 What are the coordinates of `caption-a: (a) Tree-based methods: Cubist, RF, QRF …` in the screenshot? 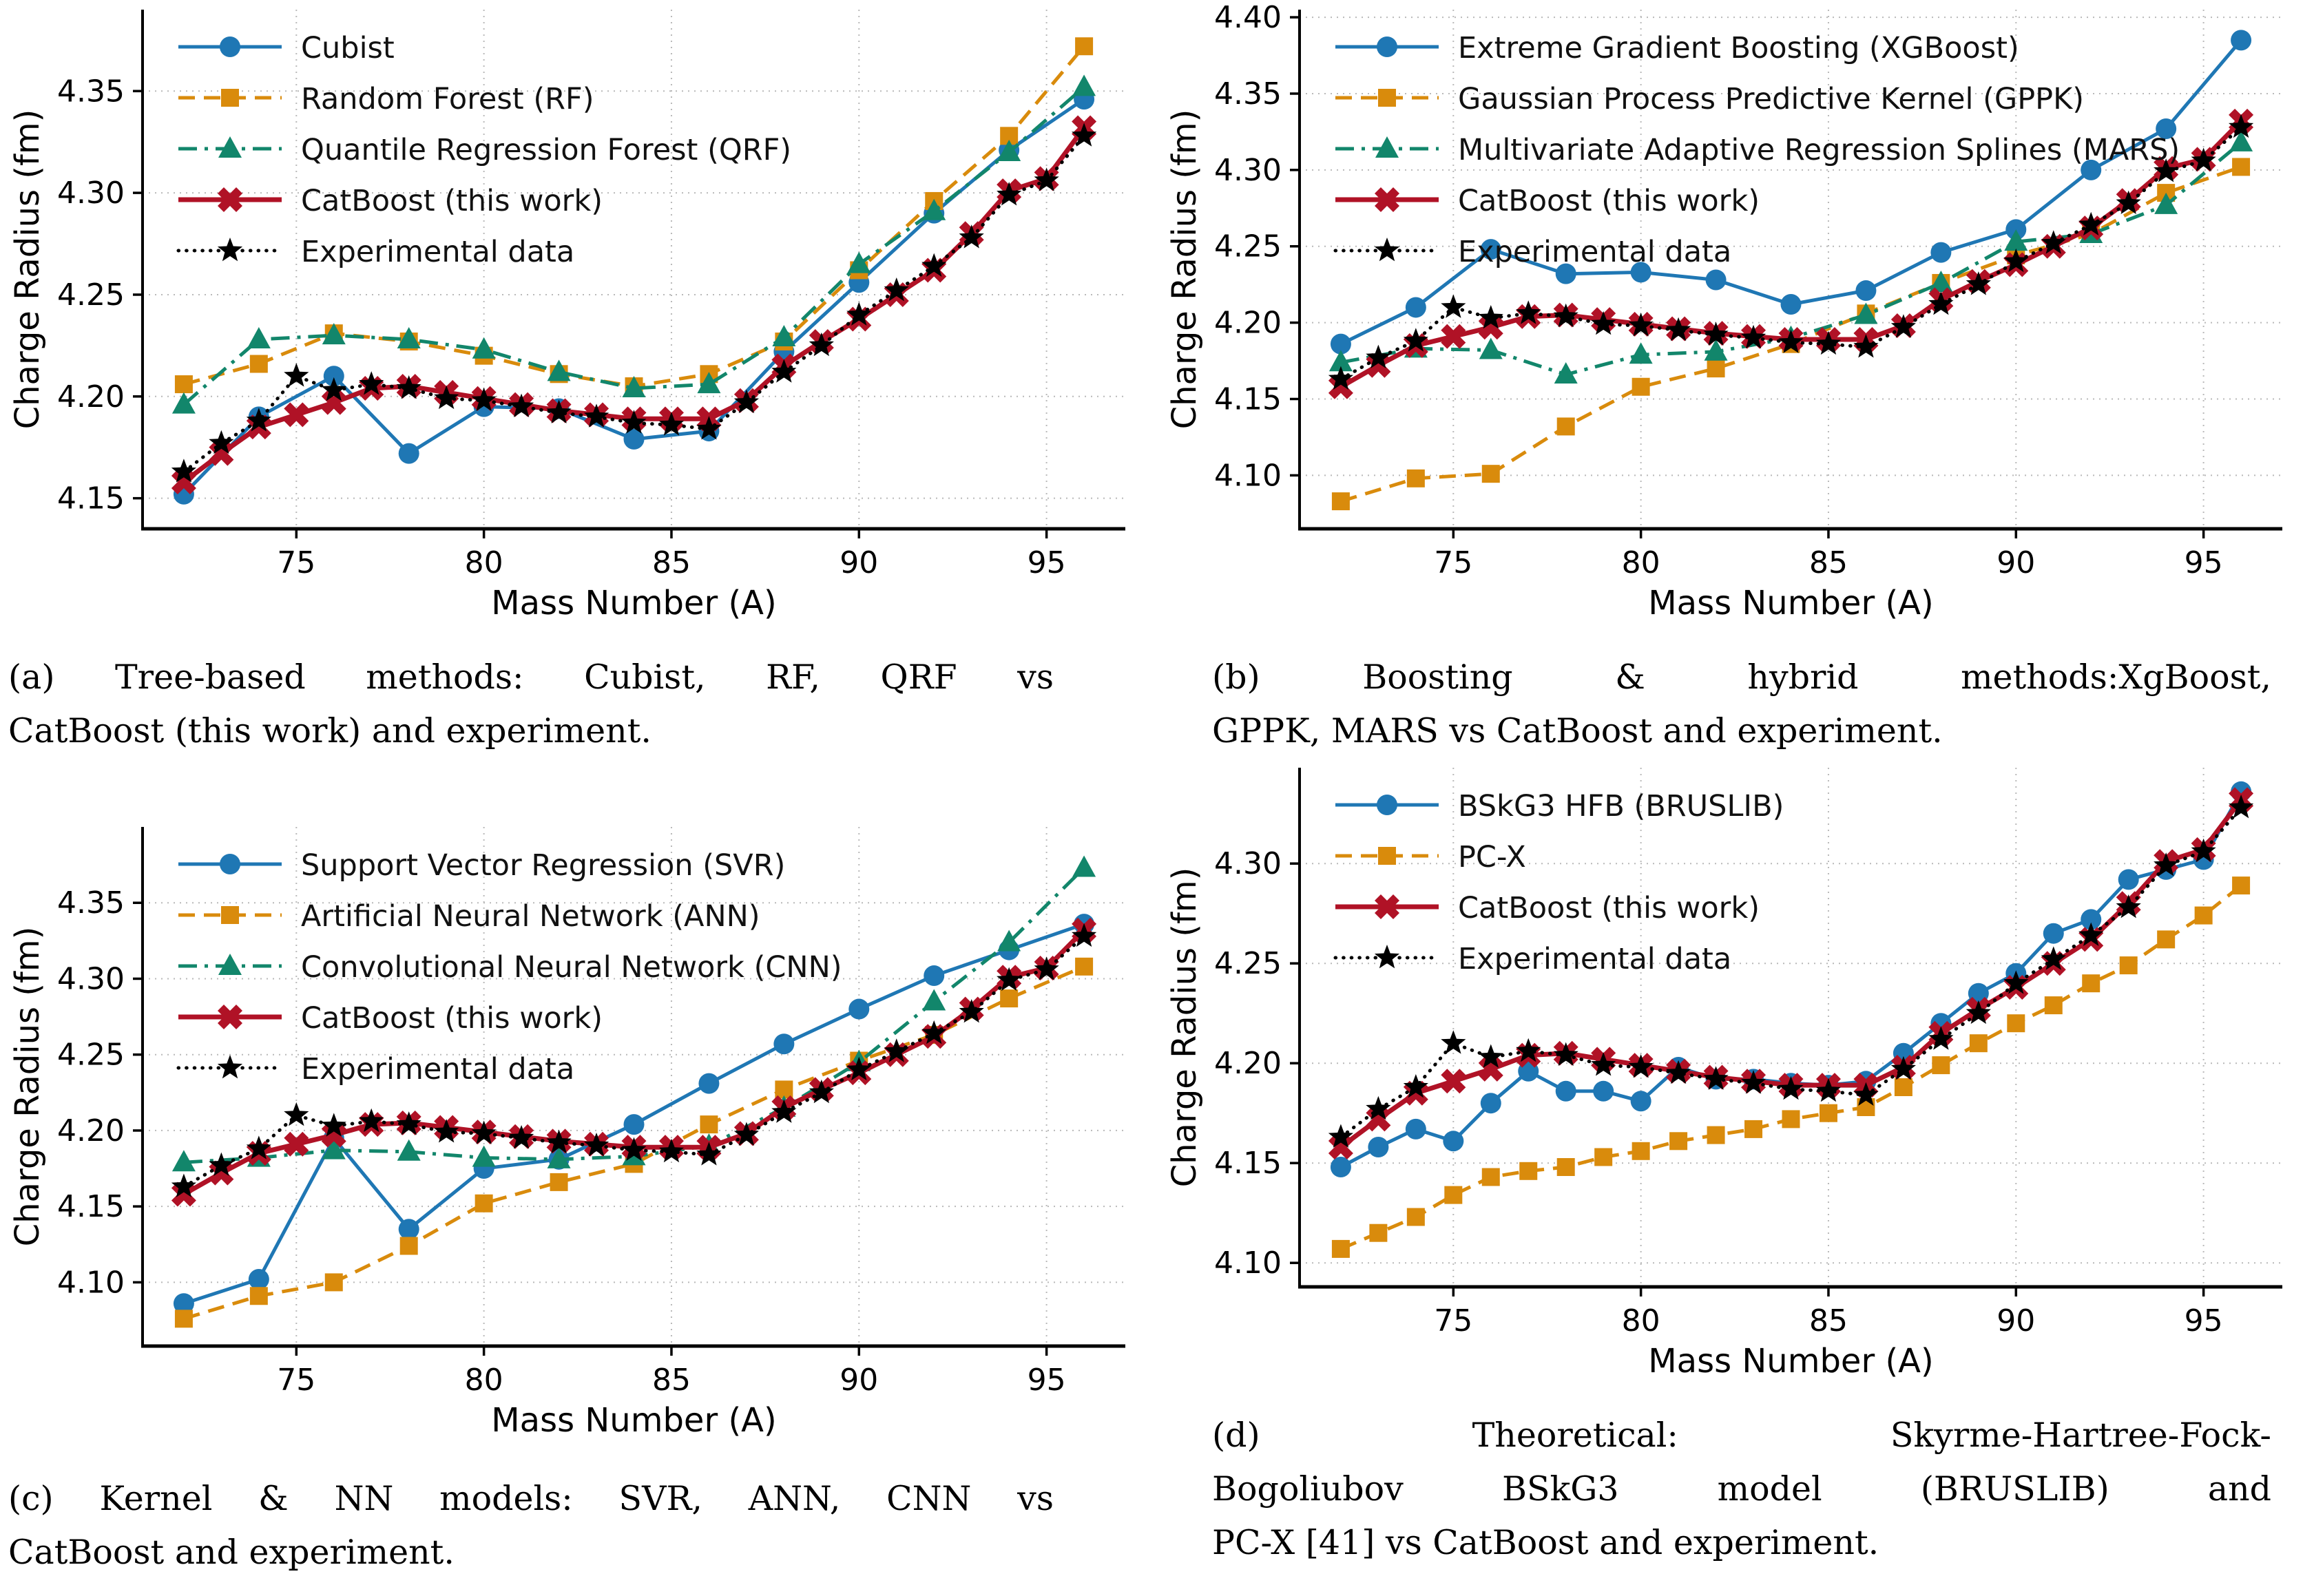 It's located at (578, 704).